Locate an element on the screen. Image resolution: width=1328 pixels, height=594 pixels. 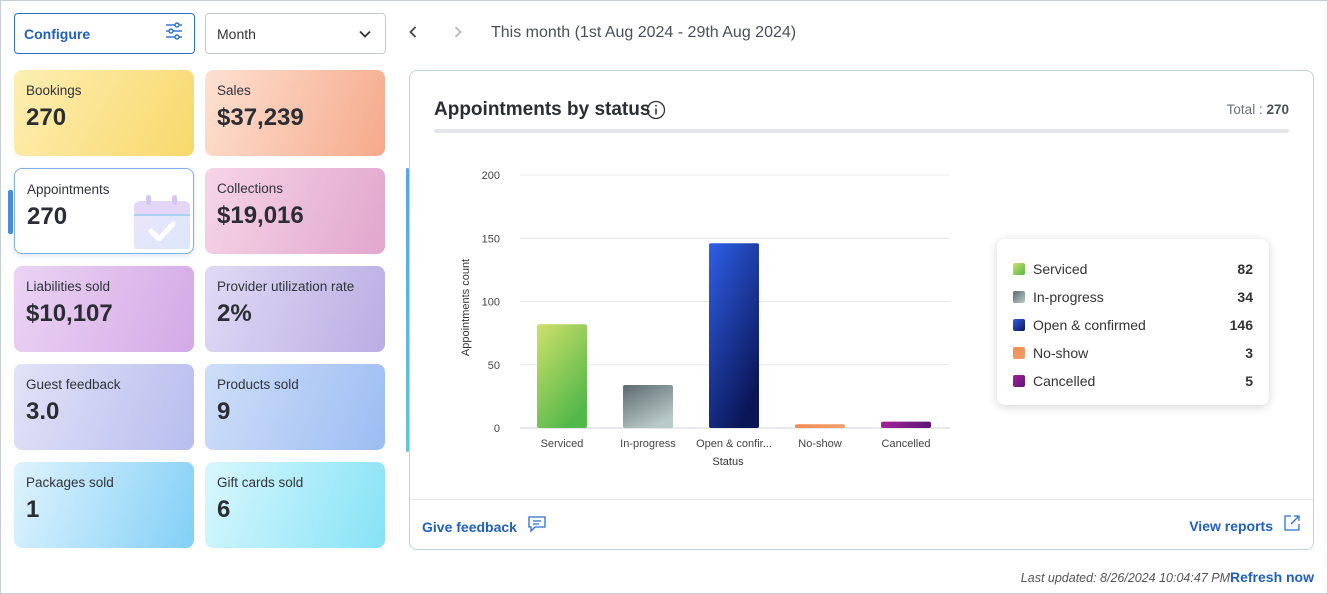
legend-name: Serviced is located at coordinates (1060, 269).